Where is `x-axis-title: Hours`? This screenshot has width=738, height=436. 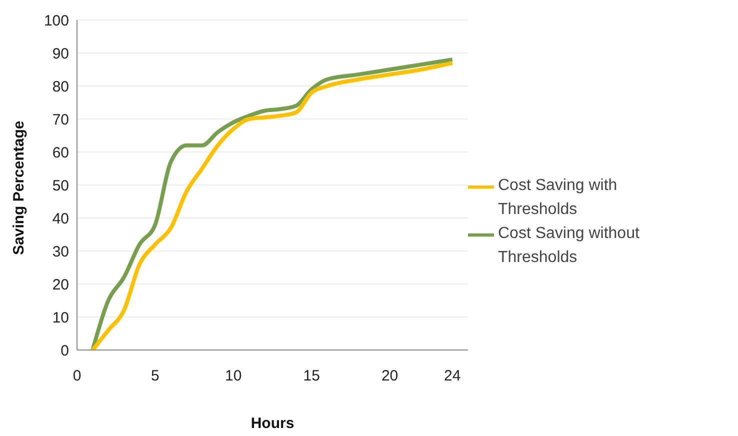
x-axis-title: Hours is located at coordinates (272, 423).